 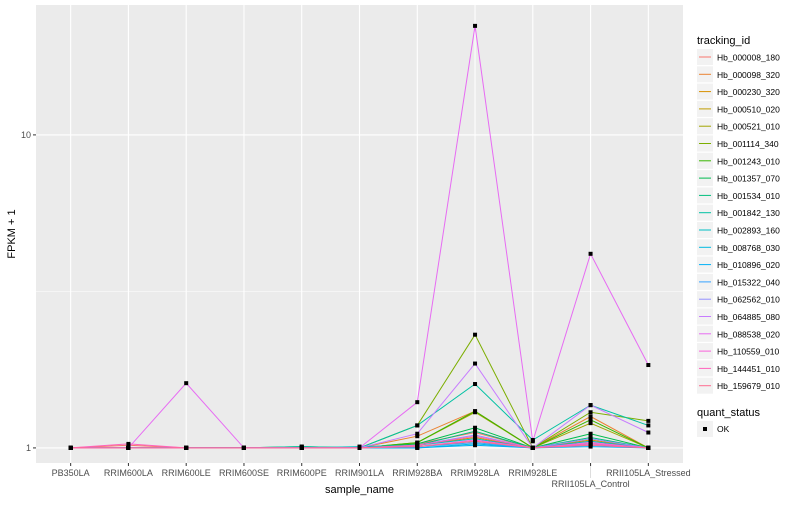 I want to click on x-tick-label: RRIM901LA, so click(x=359, y=473).